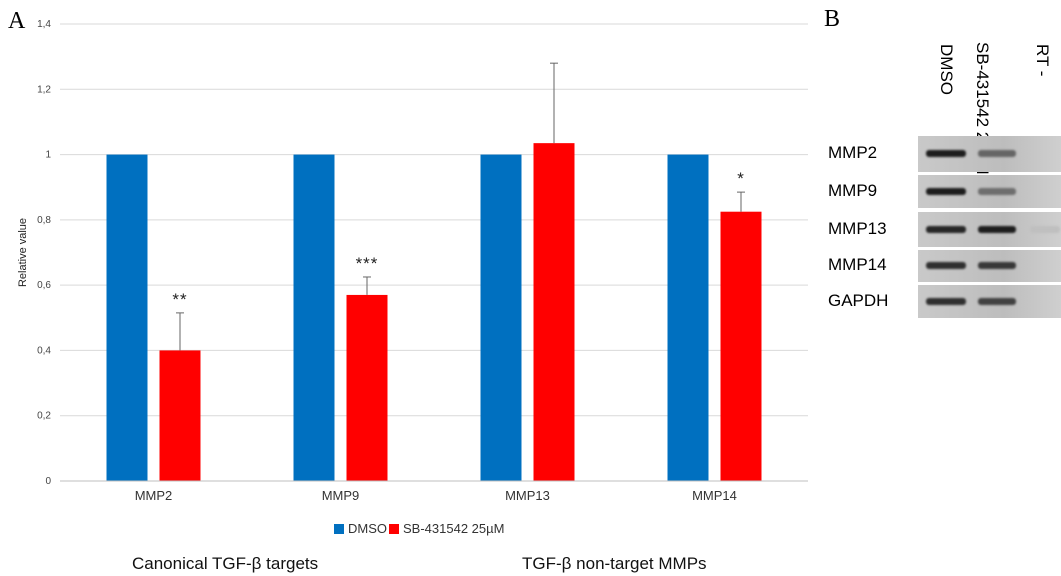 The width and height of the screenshot is (1061, 576). Describe the element at coordinates (48, 481) in the screenshot. I see `y-tick-label: 0` at that location.